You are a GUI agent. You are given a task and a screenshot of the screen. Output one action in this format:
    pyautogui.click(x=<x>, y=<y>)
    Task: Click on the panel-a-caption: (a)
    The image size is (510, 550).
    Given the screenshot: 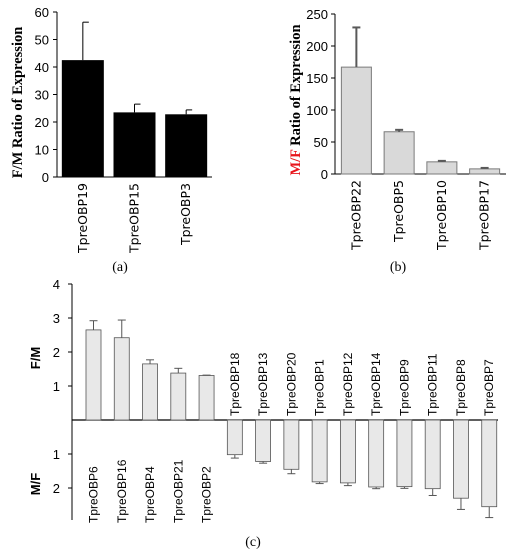 What is the action you would take?
    pyautogui.click(x=120, y=267)
    